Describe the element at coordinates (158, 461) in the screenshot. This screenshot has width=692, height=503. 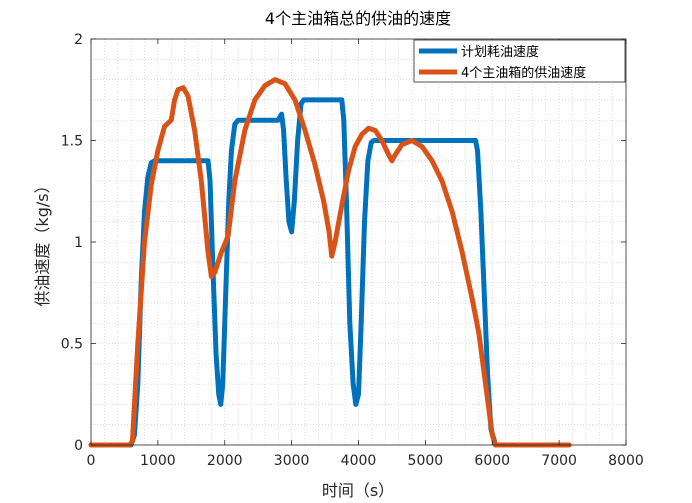
I see `x-tick-label: 1000` at that location.